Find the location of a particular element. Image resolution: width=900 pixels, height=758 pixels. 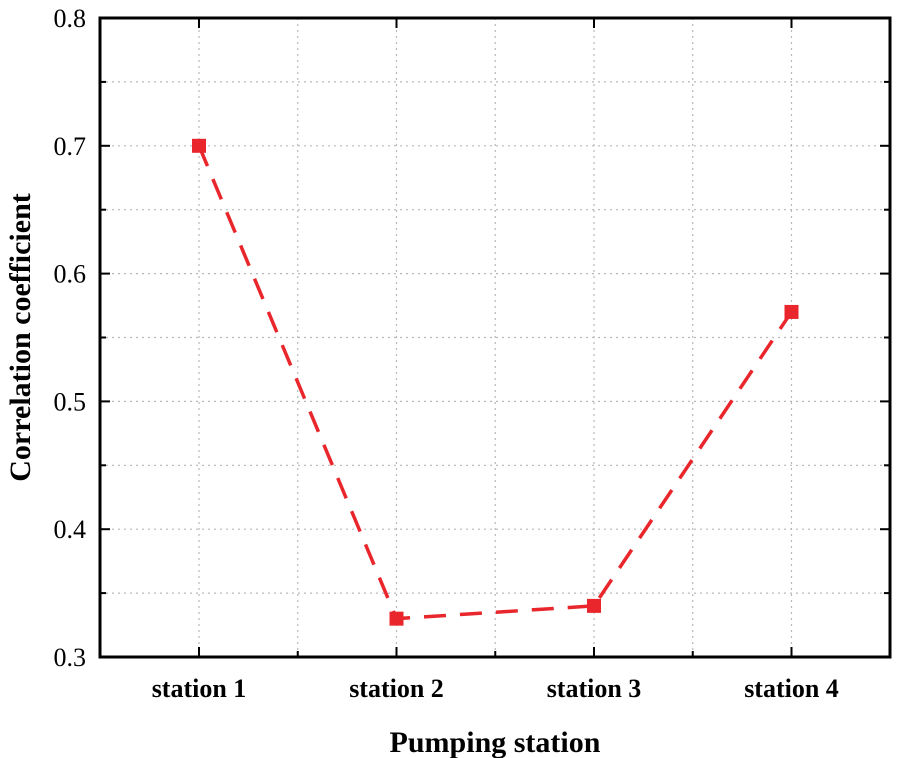

y-tick-label: 0.6 is located at coordinates (70, 274).